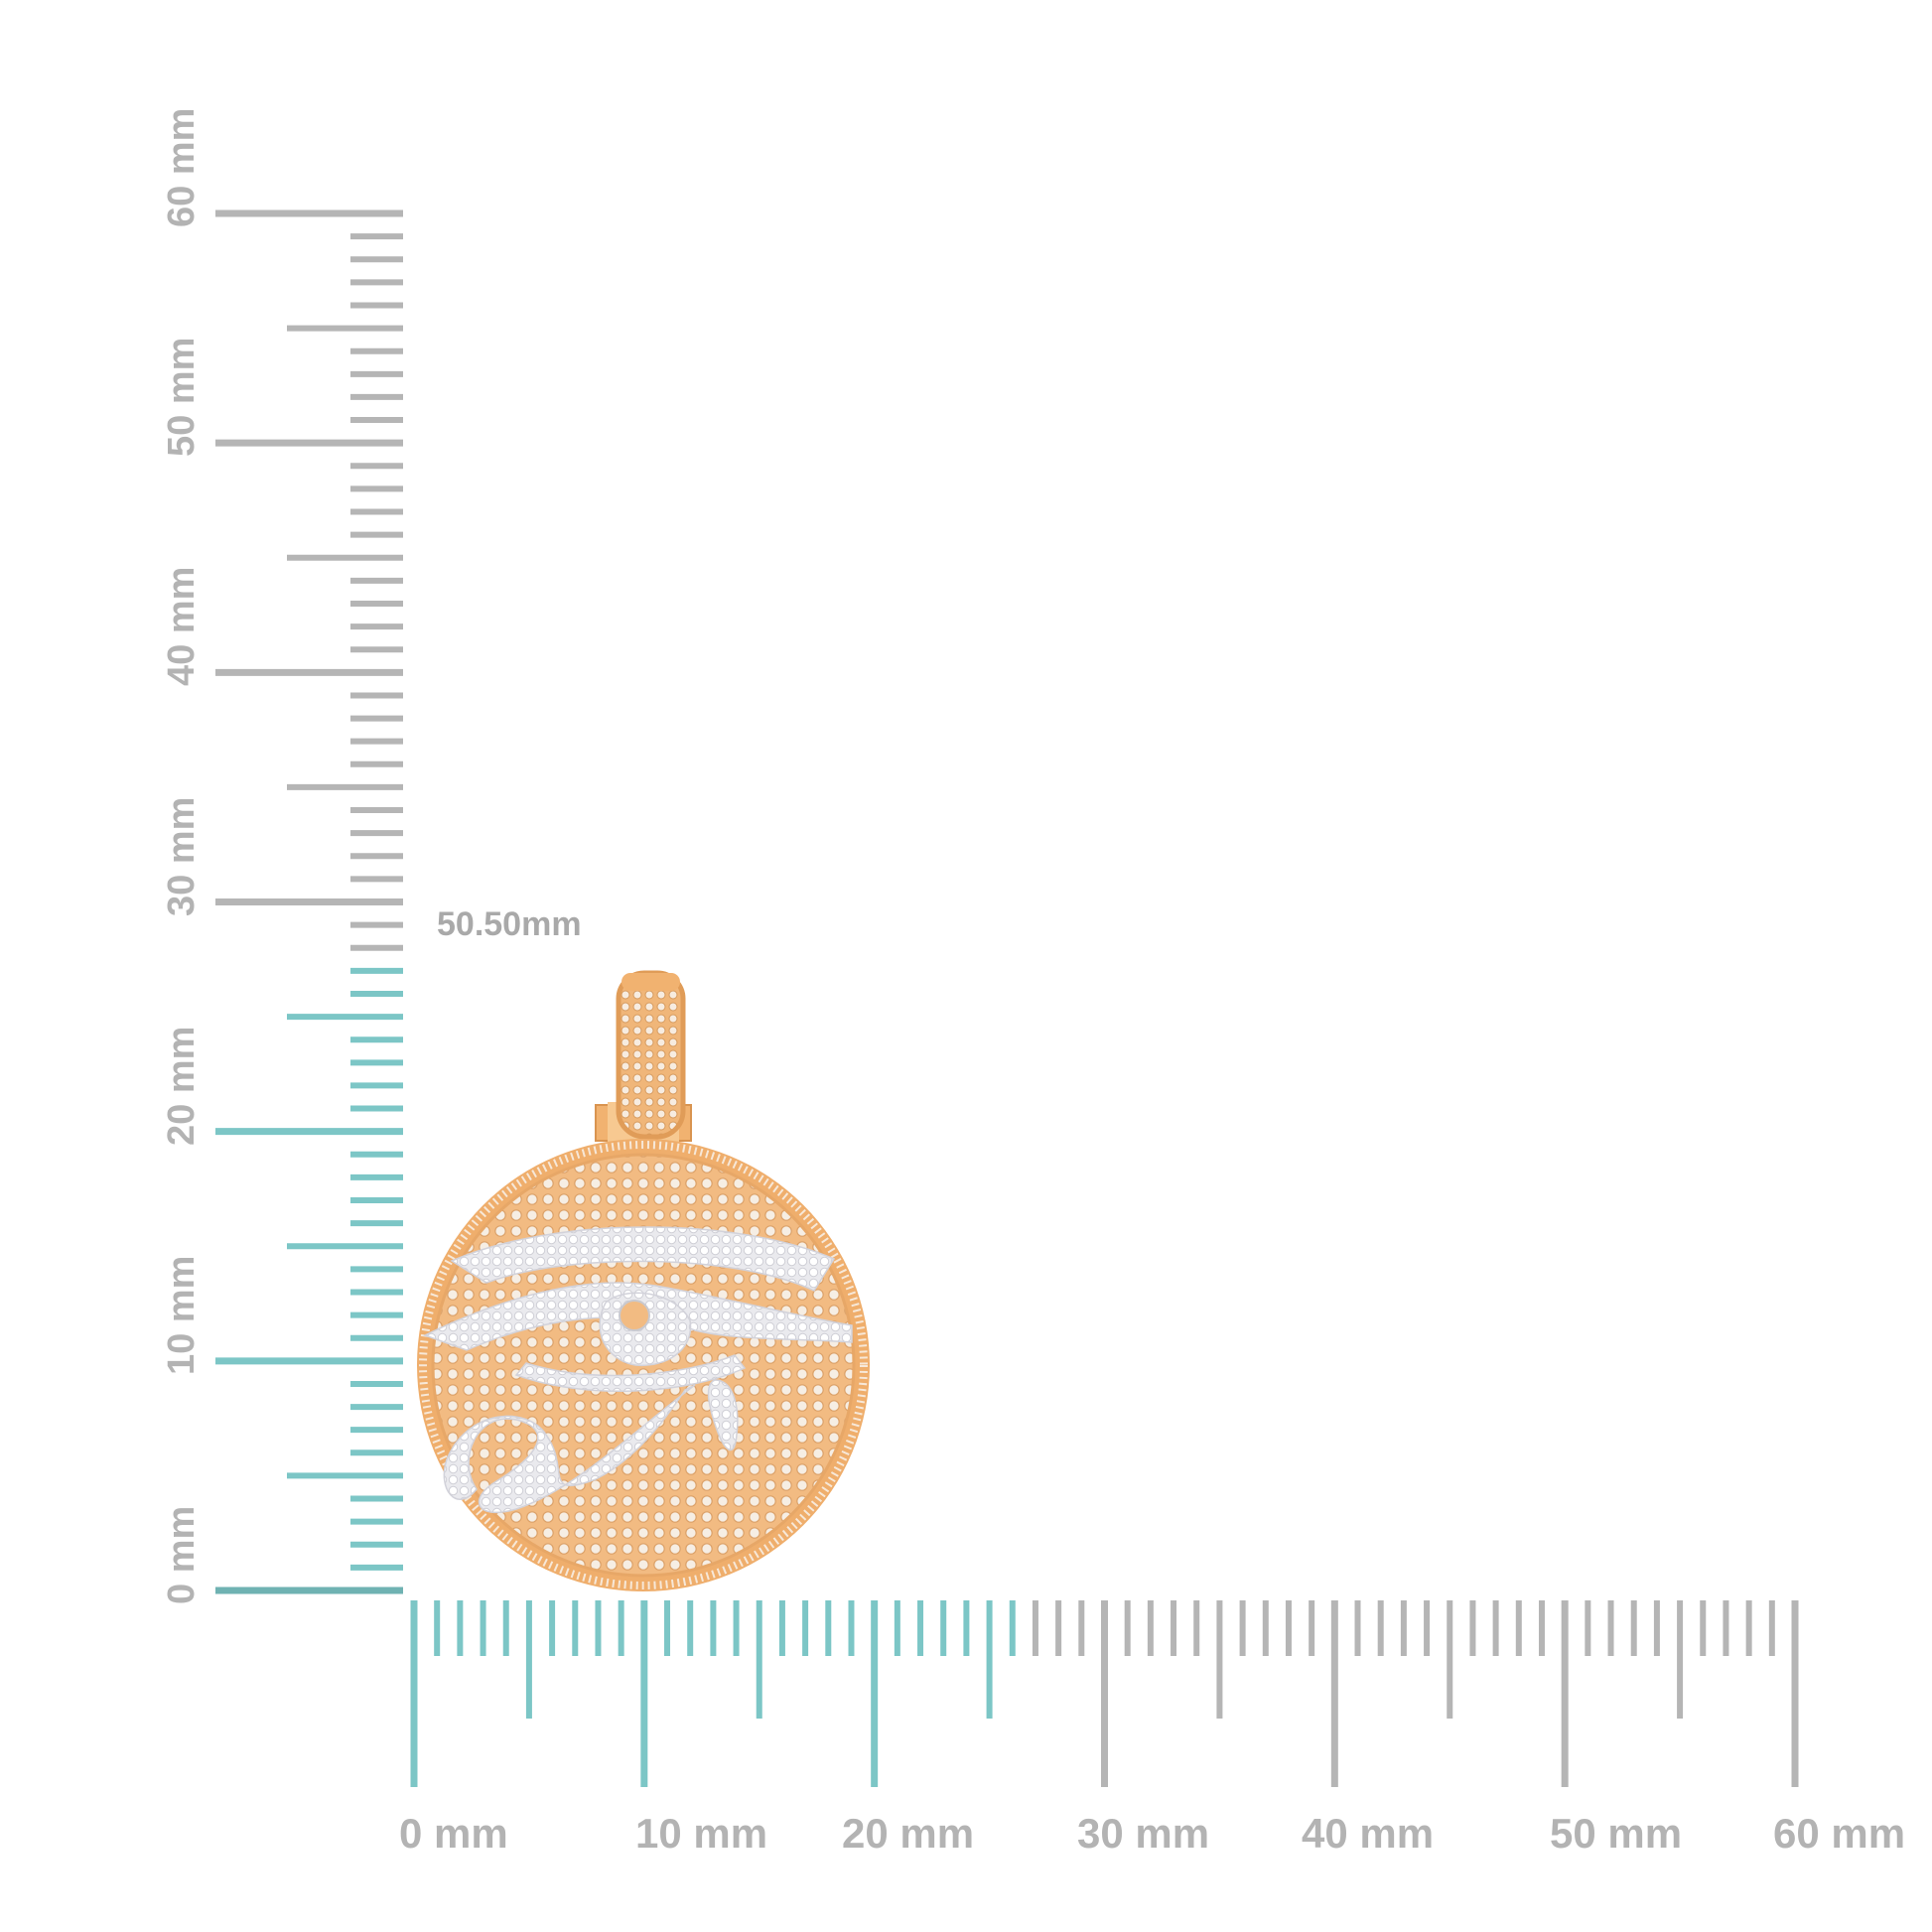  I want to click on horizontal-ruler-label: 50 mm, so click(1616, 1833).